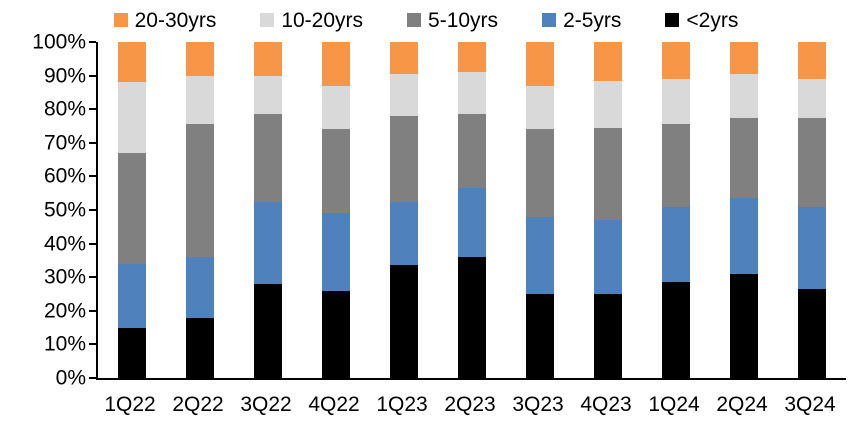  What do you see at coordinates (64, 109) in the screenshot?
I see `y-axis-label: 80%` at bounding box center [64, 109].